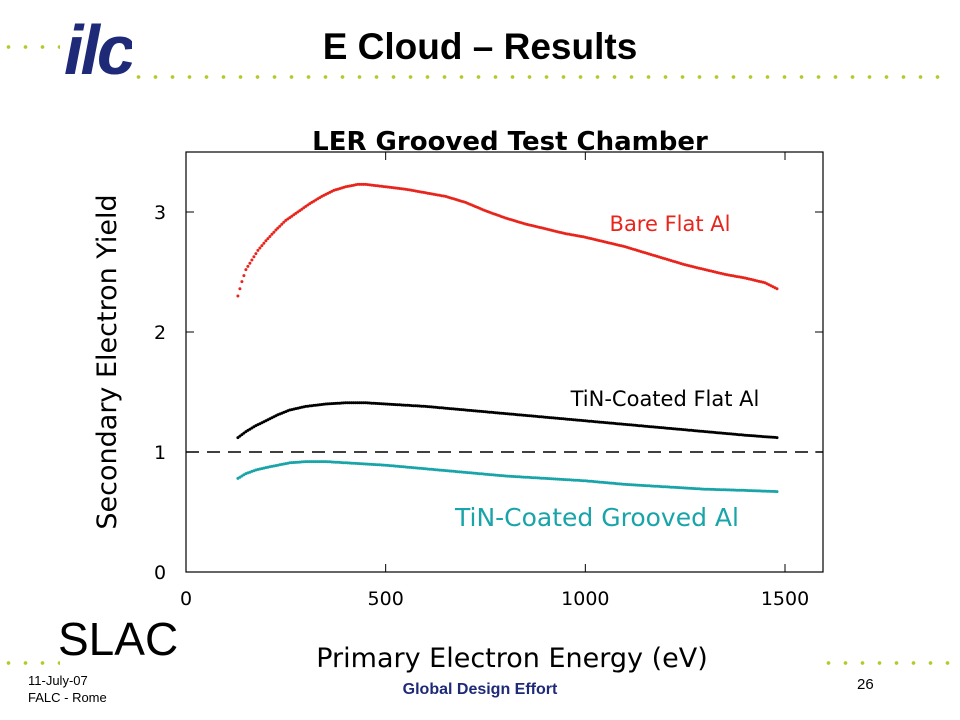 The image size is (960, 720). I want to click on series-label: TiN-Coated Grooved Al, so click(596, 517).